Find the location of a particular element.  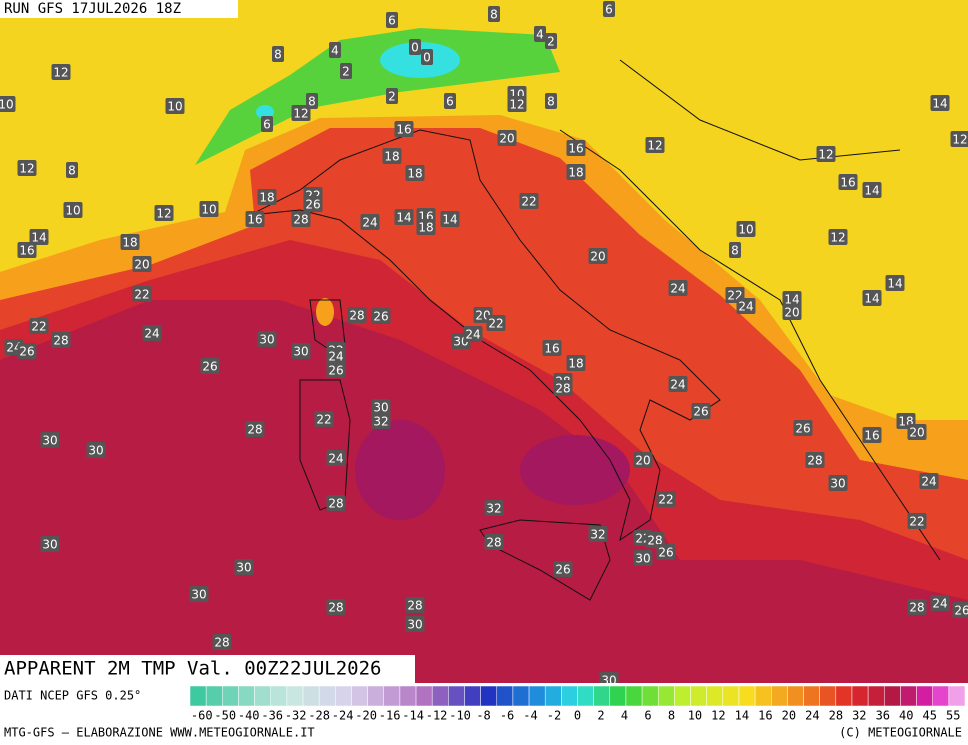

run-text: RUN GFS 17JUL2026 18Z is located at coordinates (92, 9).